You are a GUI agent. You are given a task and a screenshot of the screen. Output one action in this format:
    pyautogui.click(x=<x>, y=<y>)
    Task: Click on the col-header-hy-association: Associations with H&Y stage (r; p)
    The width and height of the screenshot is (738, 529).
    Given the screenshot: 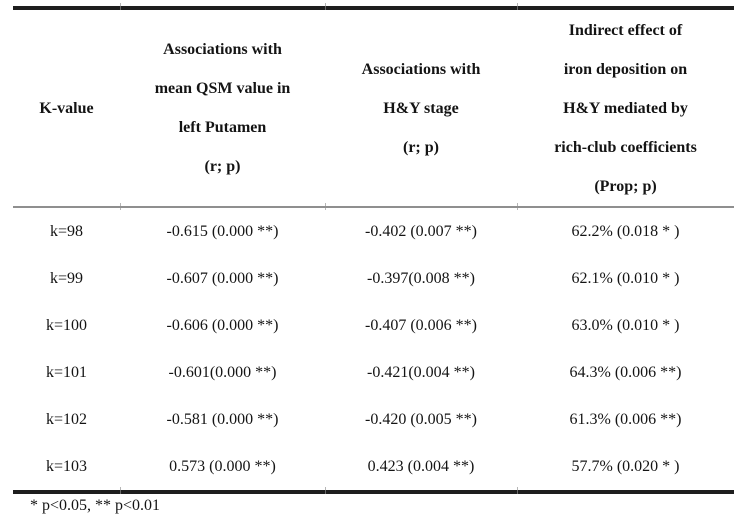 What is the action you would take?
    pyautogui.click(x=421, y=108)
    